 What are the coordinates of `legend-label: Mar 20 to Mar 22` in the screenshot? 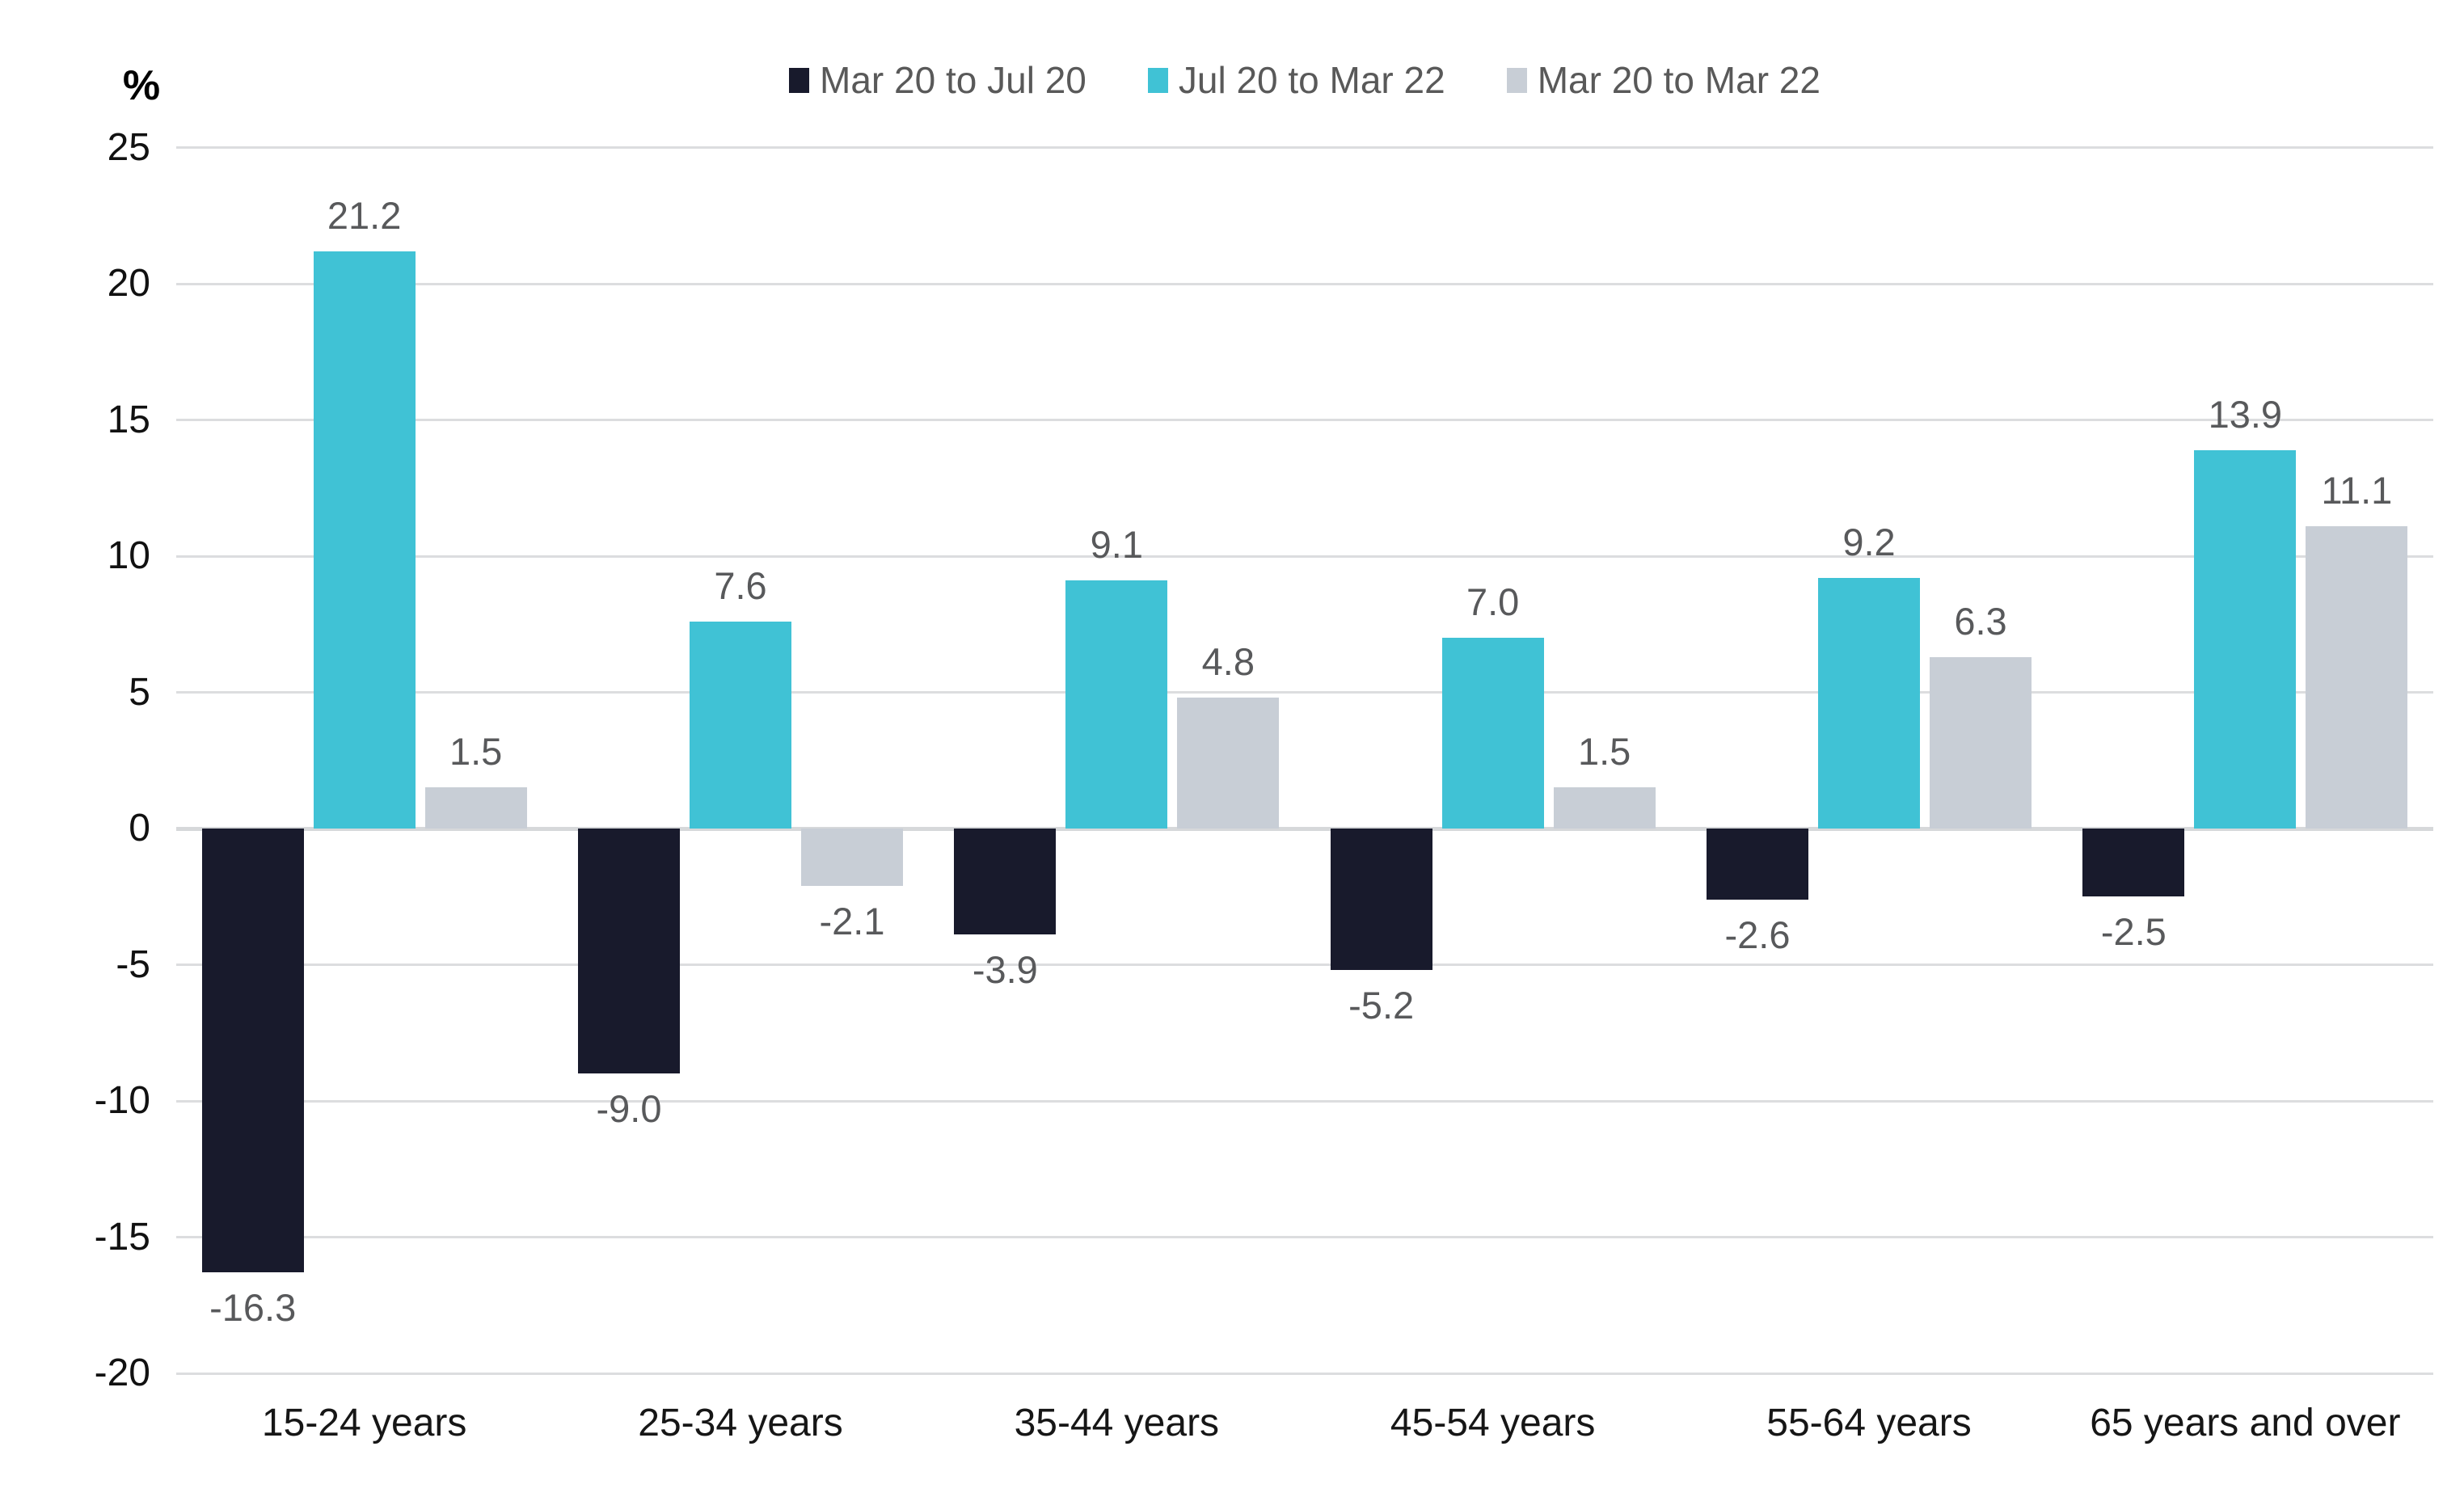 It's located at (1679, 80).